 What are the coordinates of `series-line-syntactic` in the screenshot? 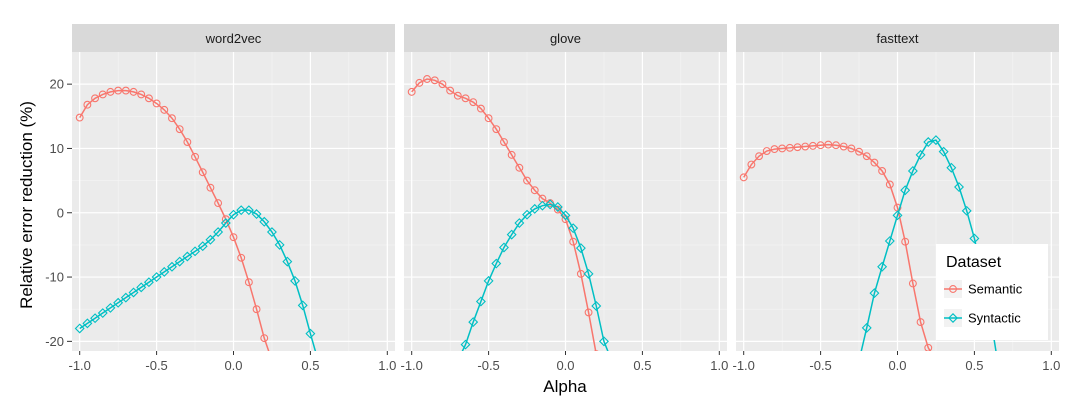 It's located at (928, 245).